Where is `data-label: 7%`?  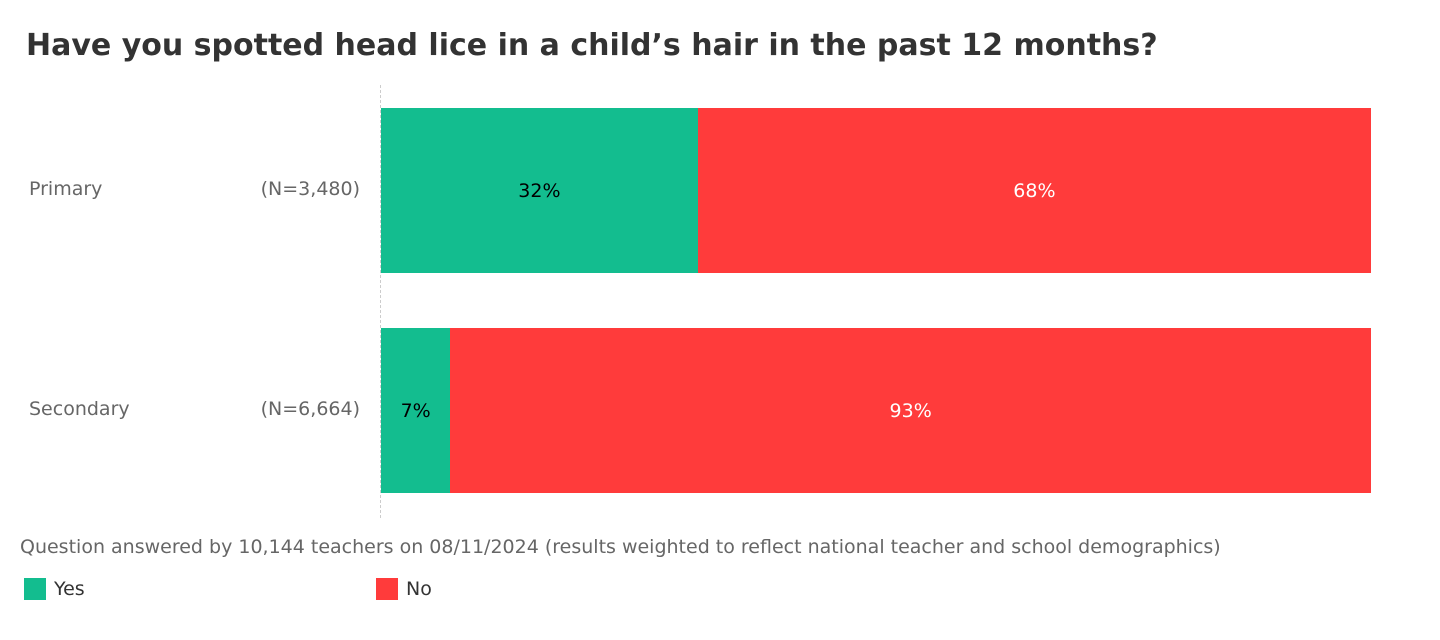 data-label: 7% is located at coordinates (415, 410).